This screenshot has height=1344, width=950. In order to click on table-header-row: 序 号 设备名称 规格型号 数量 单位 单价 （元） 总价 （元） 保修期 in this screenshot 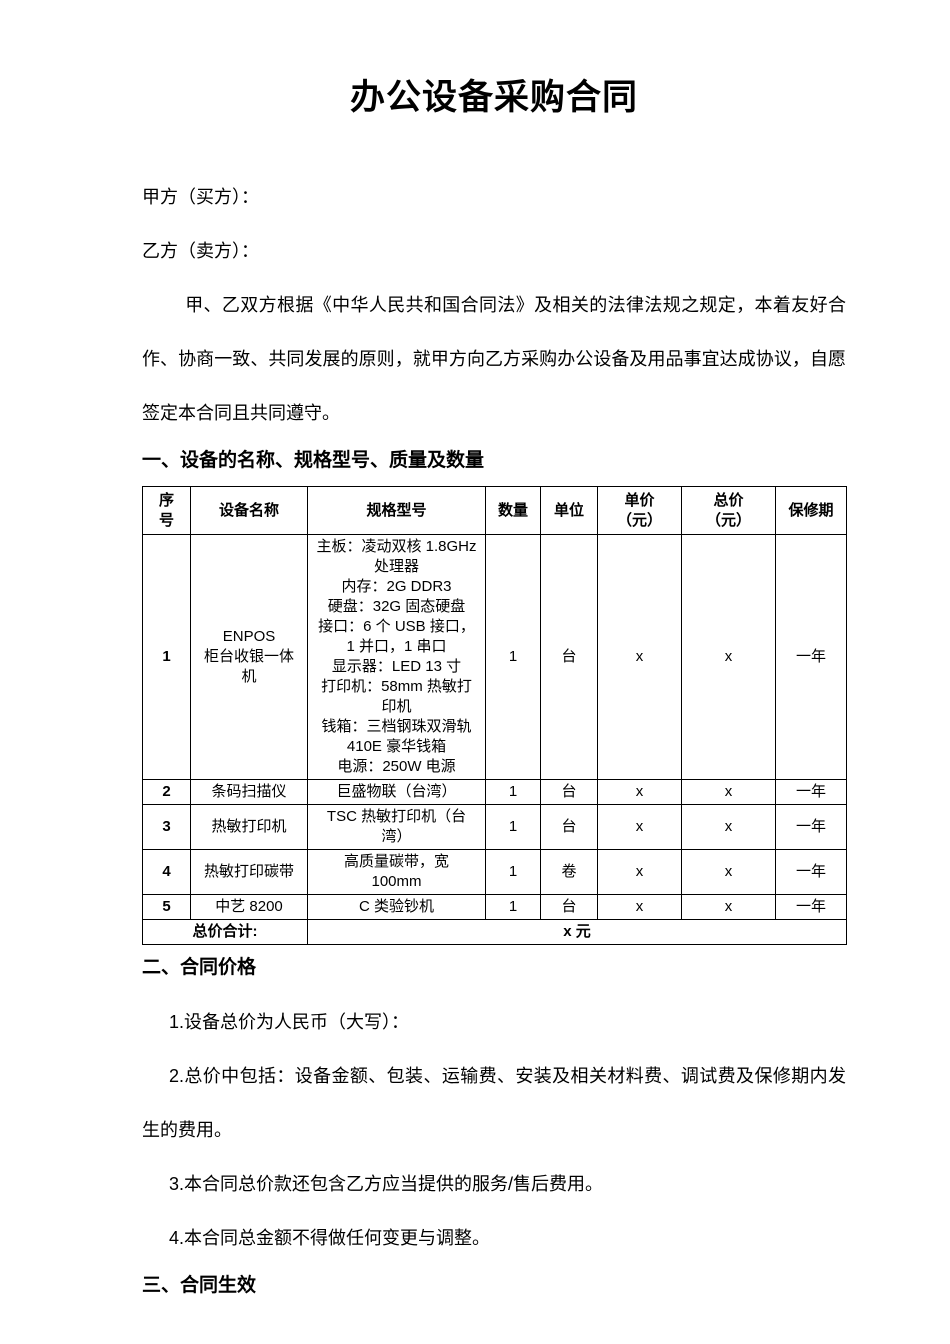, I will do `click(494, 510)`.